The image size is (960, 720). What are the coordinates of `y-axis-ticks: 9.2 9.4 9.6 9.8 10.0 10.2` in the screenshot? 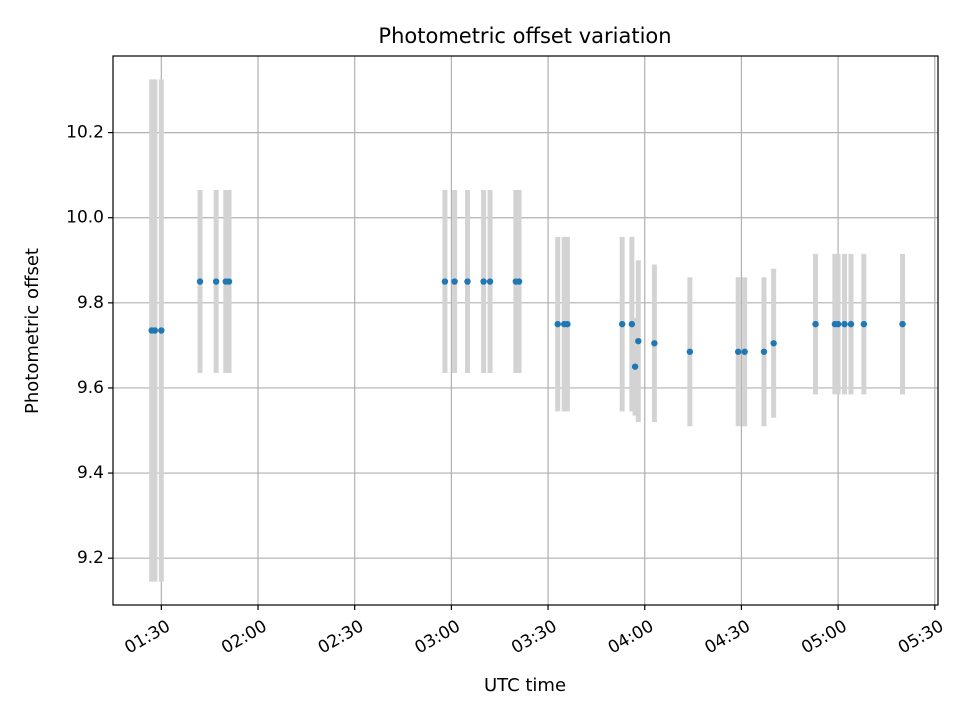 It's located at (89, 345).